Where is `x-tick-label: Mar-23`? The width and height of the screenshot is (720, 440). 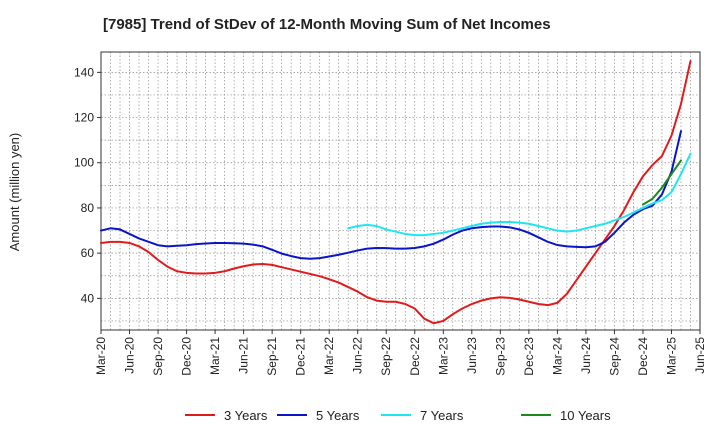
x-tick-label: Mar-23 is located at coordinates (443, 356).